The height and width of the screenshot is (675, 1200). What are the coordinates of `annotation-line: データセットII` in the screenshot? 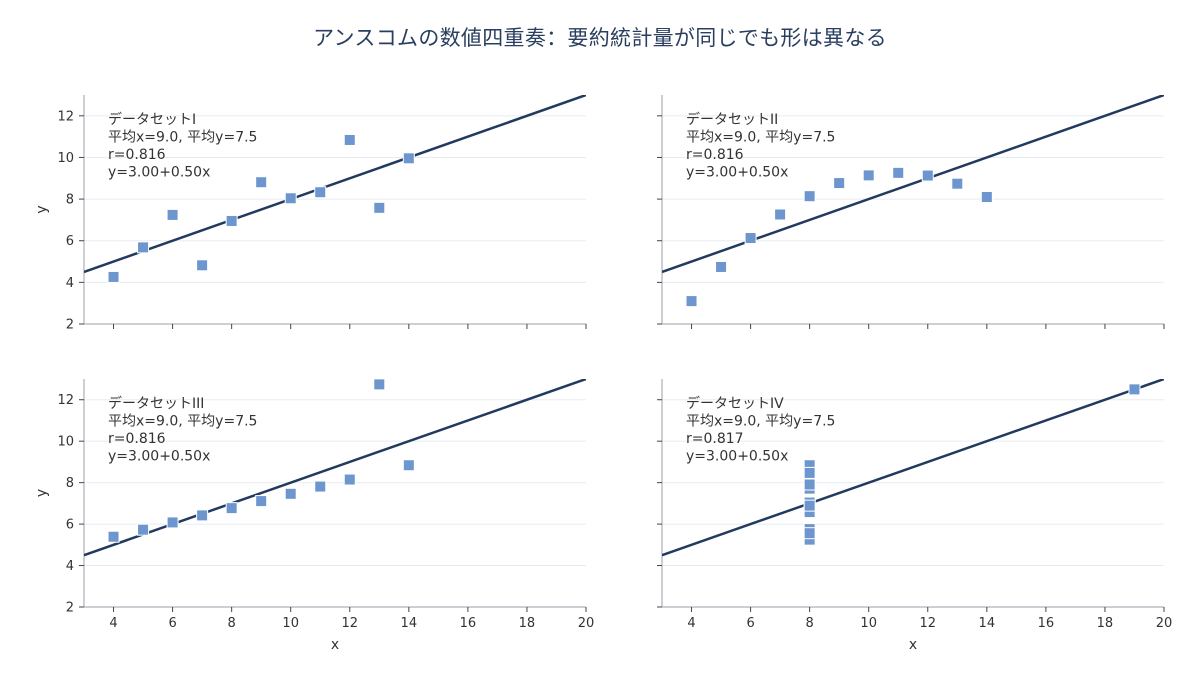 It's located at (732, 119).